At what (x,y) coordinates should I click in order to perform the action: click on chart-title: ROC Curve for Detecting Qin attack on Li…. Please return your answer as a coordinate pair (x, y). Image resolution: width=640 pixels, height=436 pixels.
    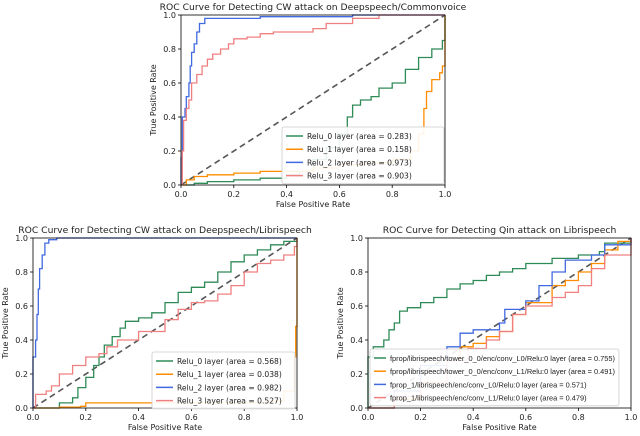
    Looking at the image, I should click on (500, 230).